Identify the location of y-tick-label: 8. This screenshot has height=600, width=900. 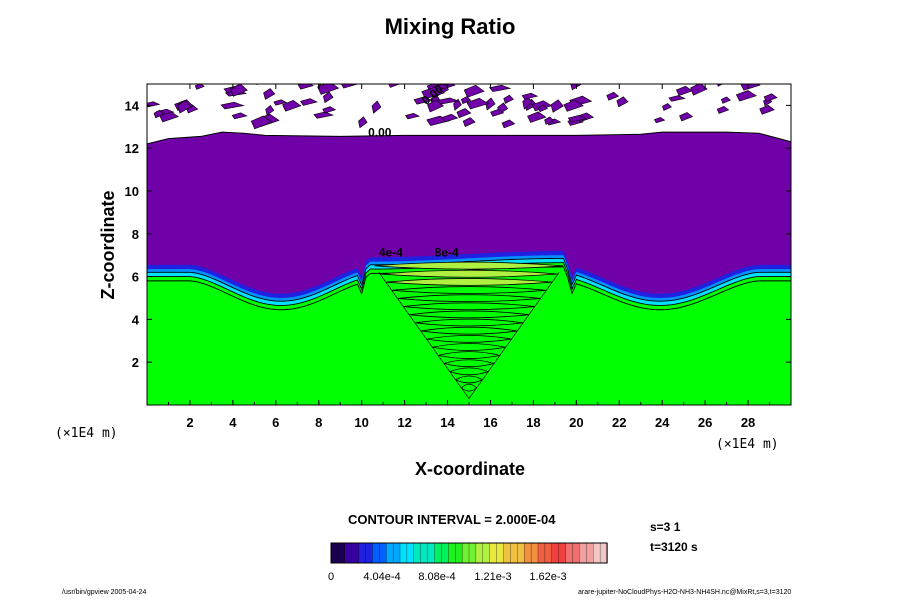
(135, 234).